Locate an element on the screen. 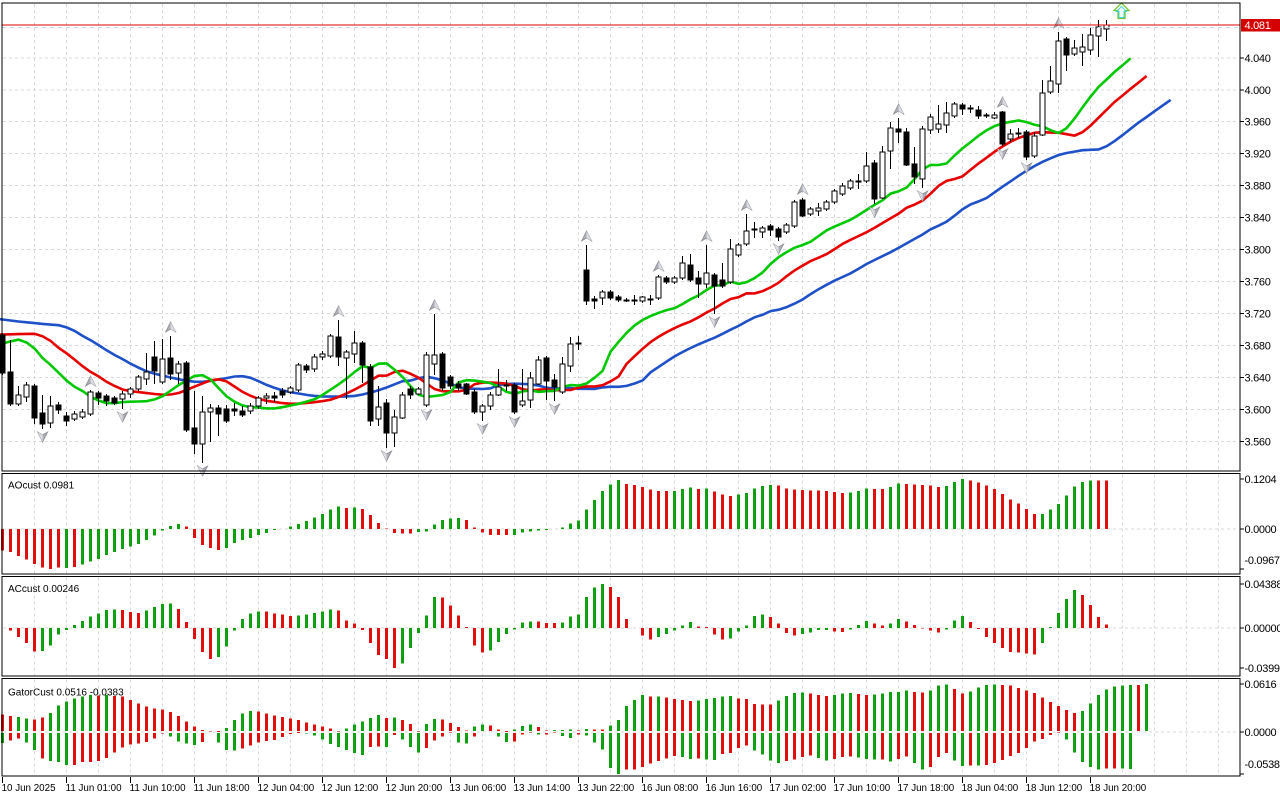 This screenshot has width=1280, height=800. svg-text: 18 Jun 20:00 is located at coordinates (1118, 788).